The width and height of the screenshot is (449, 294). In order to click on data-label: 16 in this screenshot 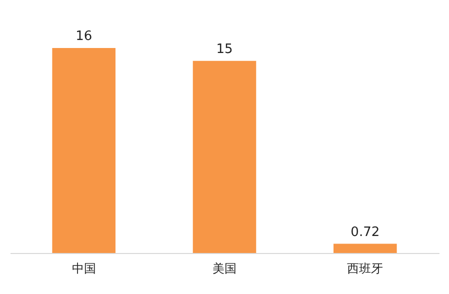, I will do `click(84, 36)`.